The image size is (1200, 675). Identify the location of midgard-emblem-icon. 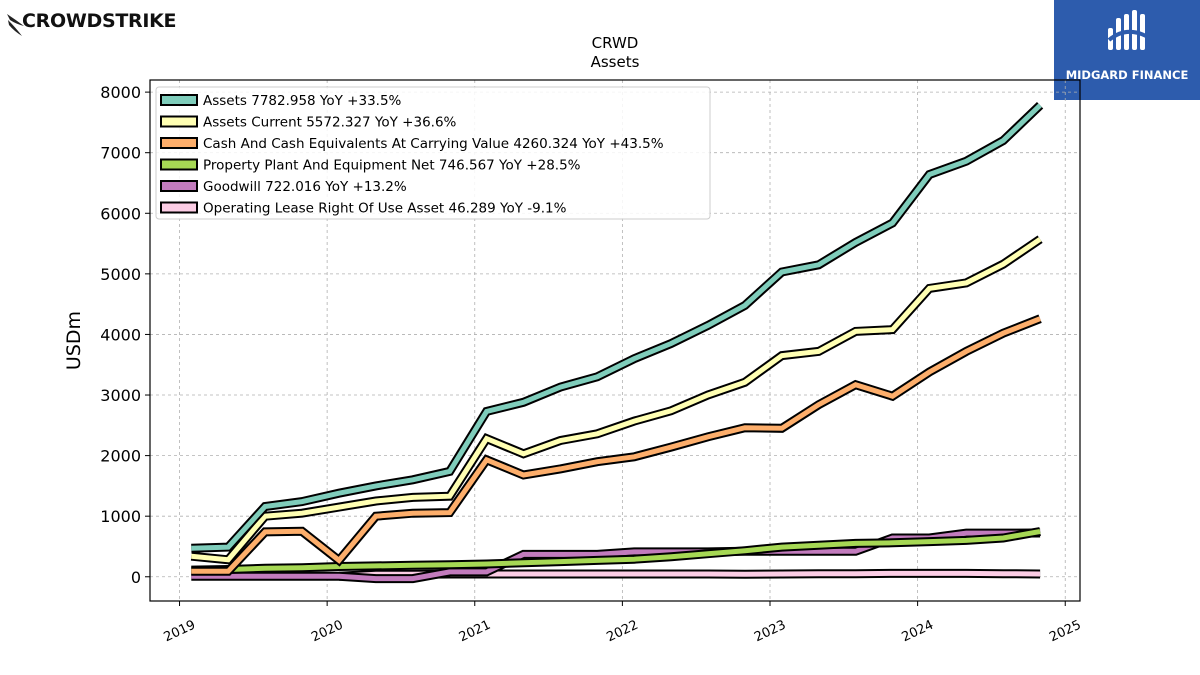
(1127, 30).